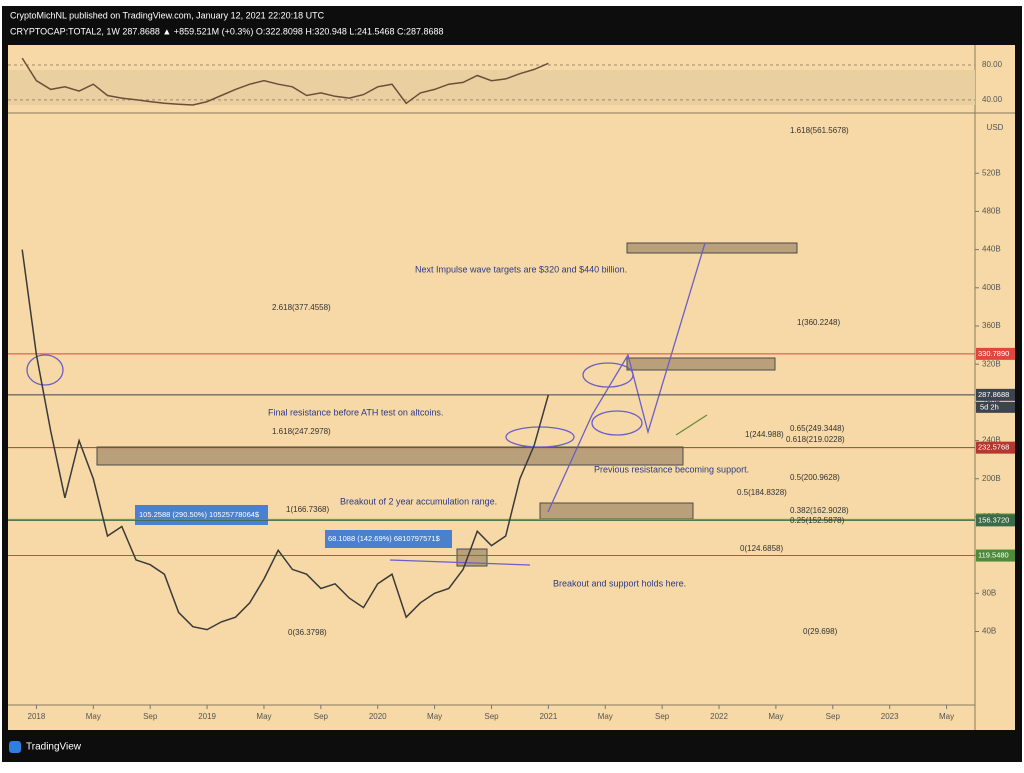 This screenshot has height=773, width=1024. I want to click on price-tag-label: 156.3720, so click(993, 519).